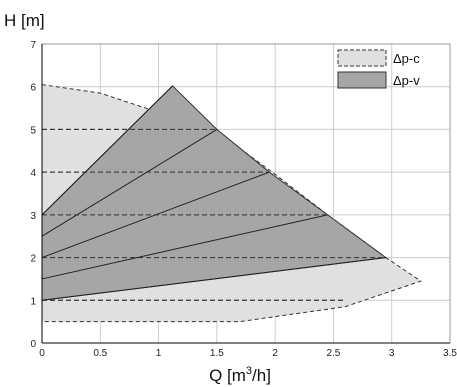 The width and height of the screenshot is (457, 387). Describe the element at coordinates (333, 353) in the screenshot. I see `x-tick-label-5: 2.5` at that location.